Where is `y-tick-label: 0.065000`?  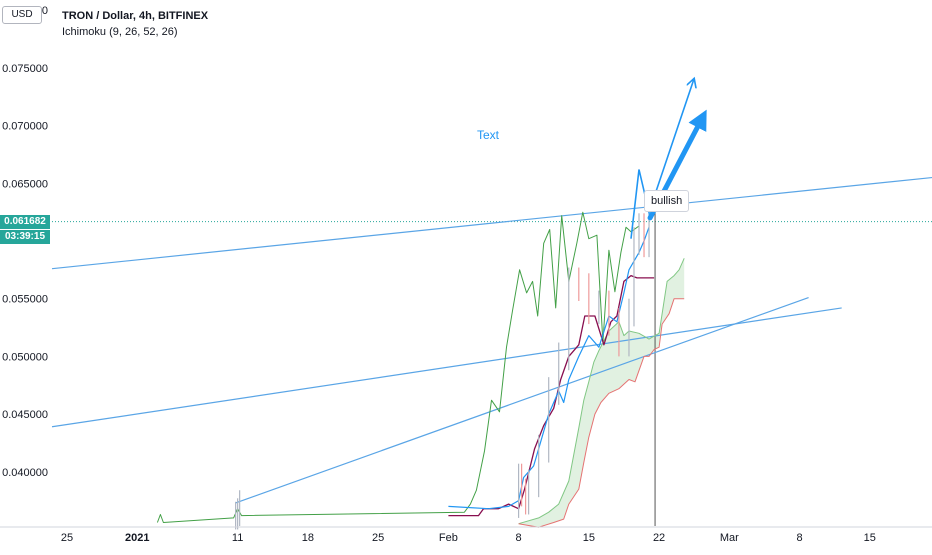 y-tick-label: 0.065000 is located at coordinates (25, 184).